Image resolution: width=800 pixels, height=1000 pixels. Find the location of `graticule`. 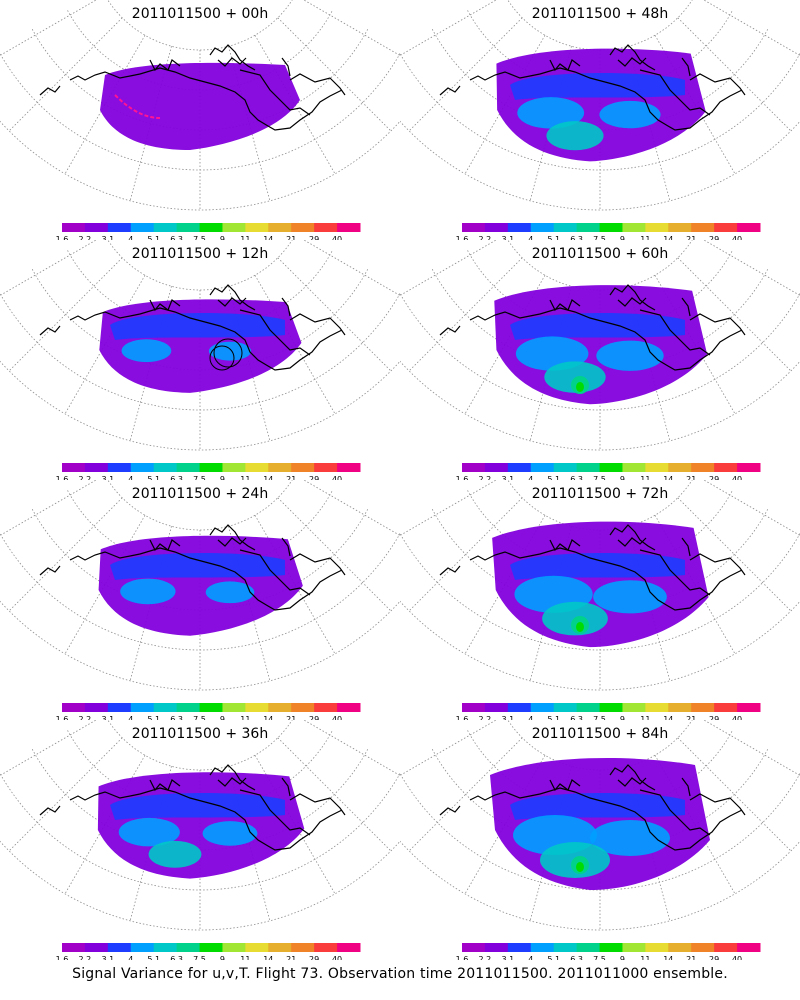

graticule is located at coordinates (600, 105).